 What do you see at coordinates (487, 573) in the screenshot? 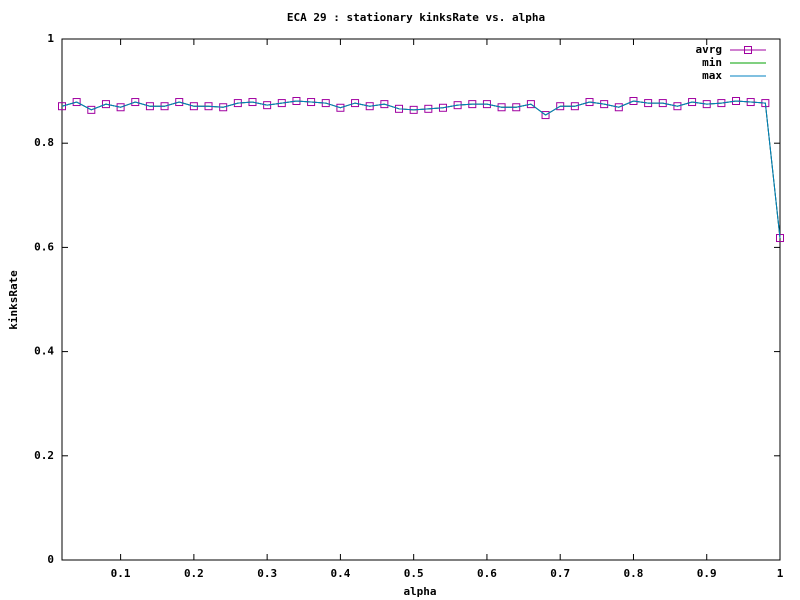
I see `x-tick-label: 0.6` at bounding box center [487, 573].